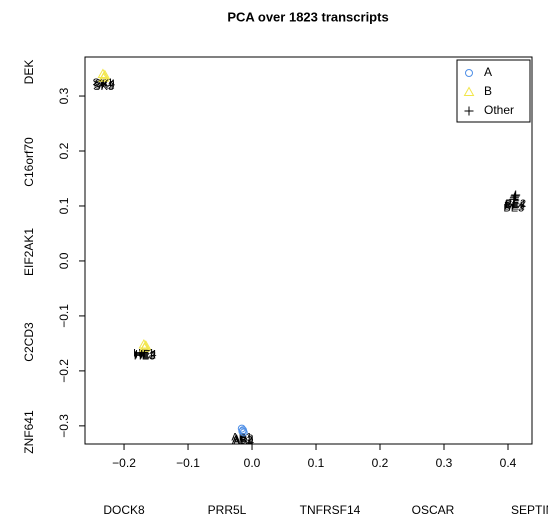 The height and width of the screenshot is (523, 548). What do you see at coordinates (29, 72) in the screenshot?
I see `y-axis-label: DEK` at bounding box center [29, 72].